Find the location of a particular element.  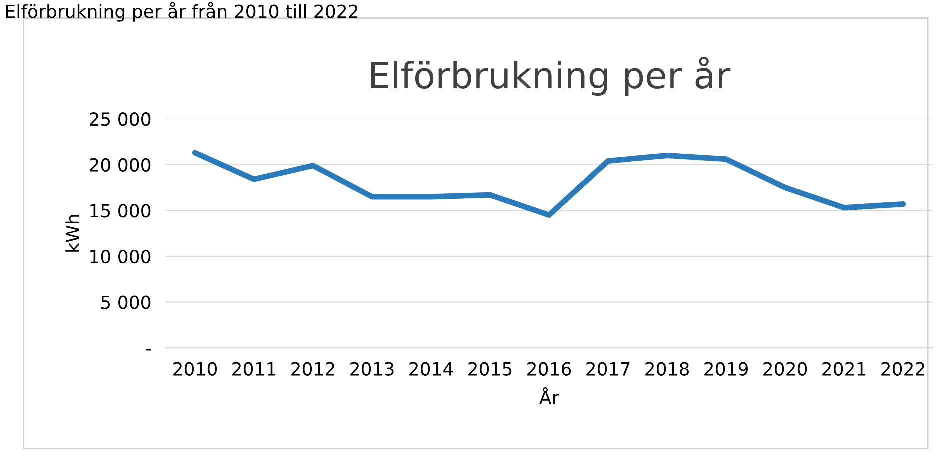

y-tick-label: 25 000 is located at coordinates (120, 119).